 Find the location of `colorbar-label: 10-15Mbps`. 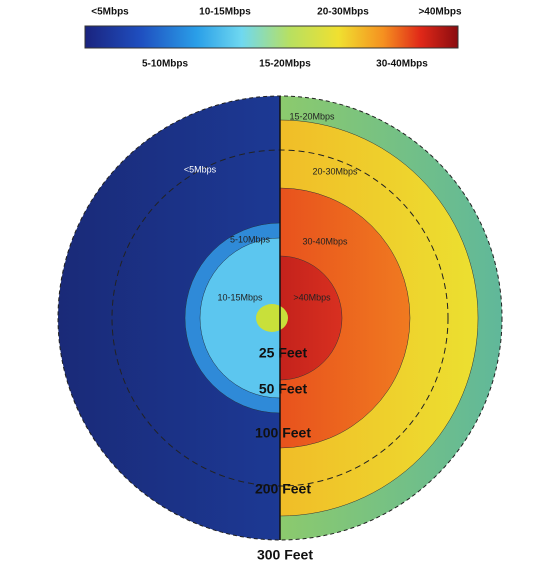

colorbar-label: 10-15Mbps is located at coordinates (225, 12).